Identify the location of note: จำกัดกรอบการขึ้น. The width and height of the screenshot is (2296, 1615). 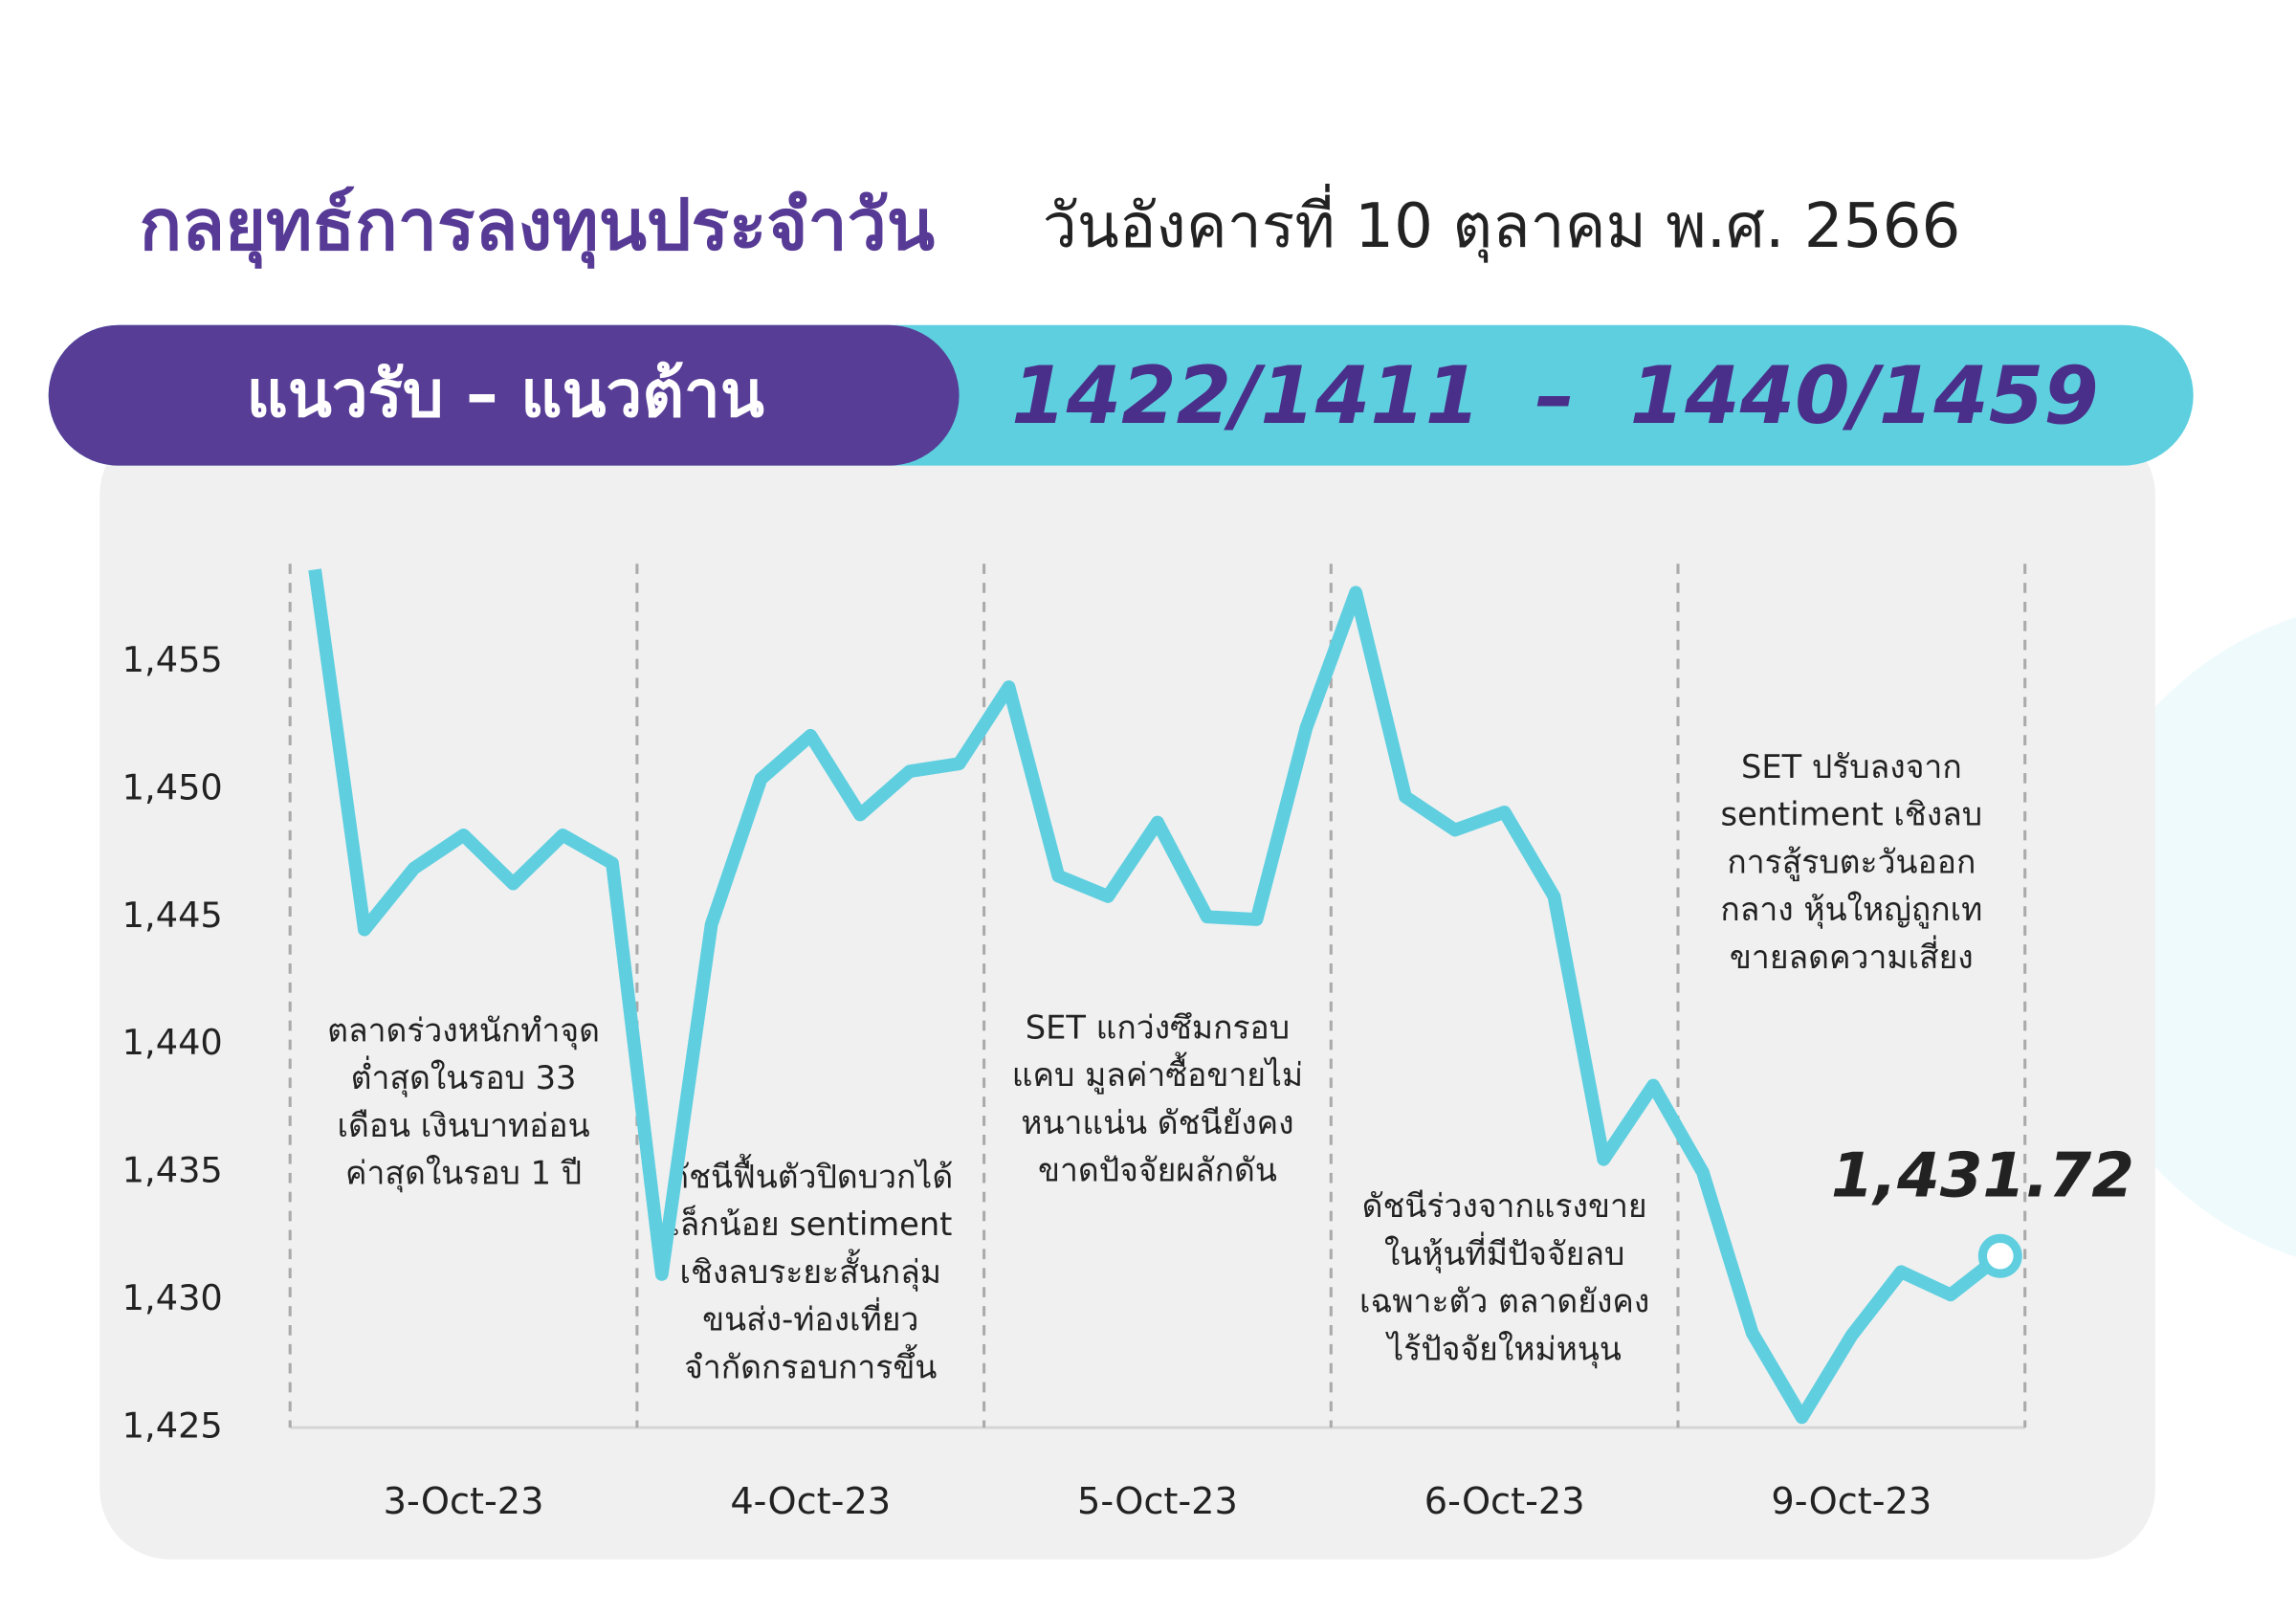
(810, 1364).